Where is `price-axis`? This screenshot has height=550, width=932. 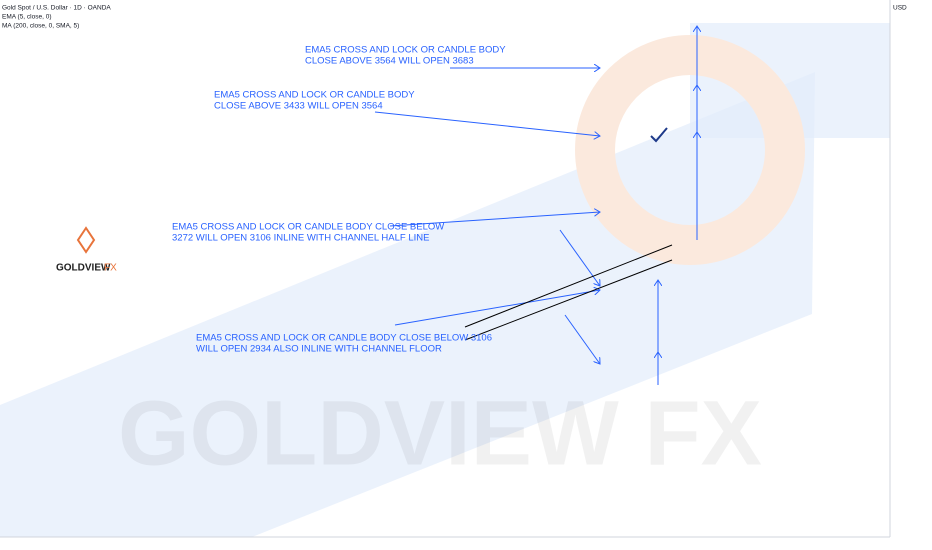 price-axis is located at coordinates (911, 275).